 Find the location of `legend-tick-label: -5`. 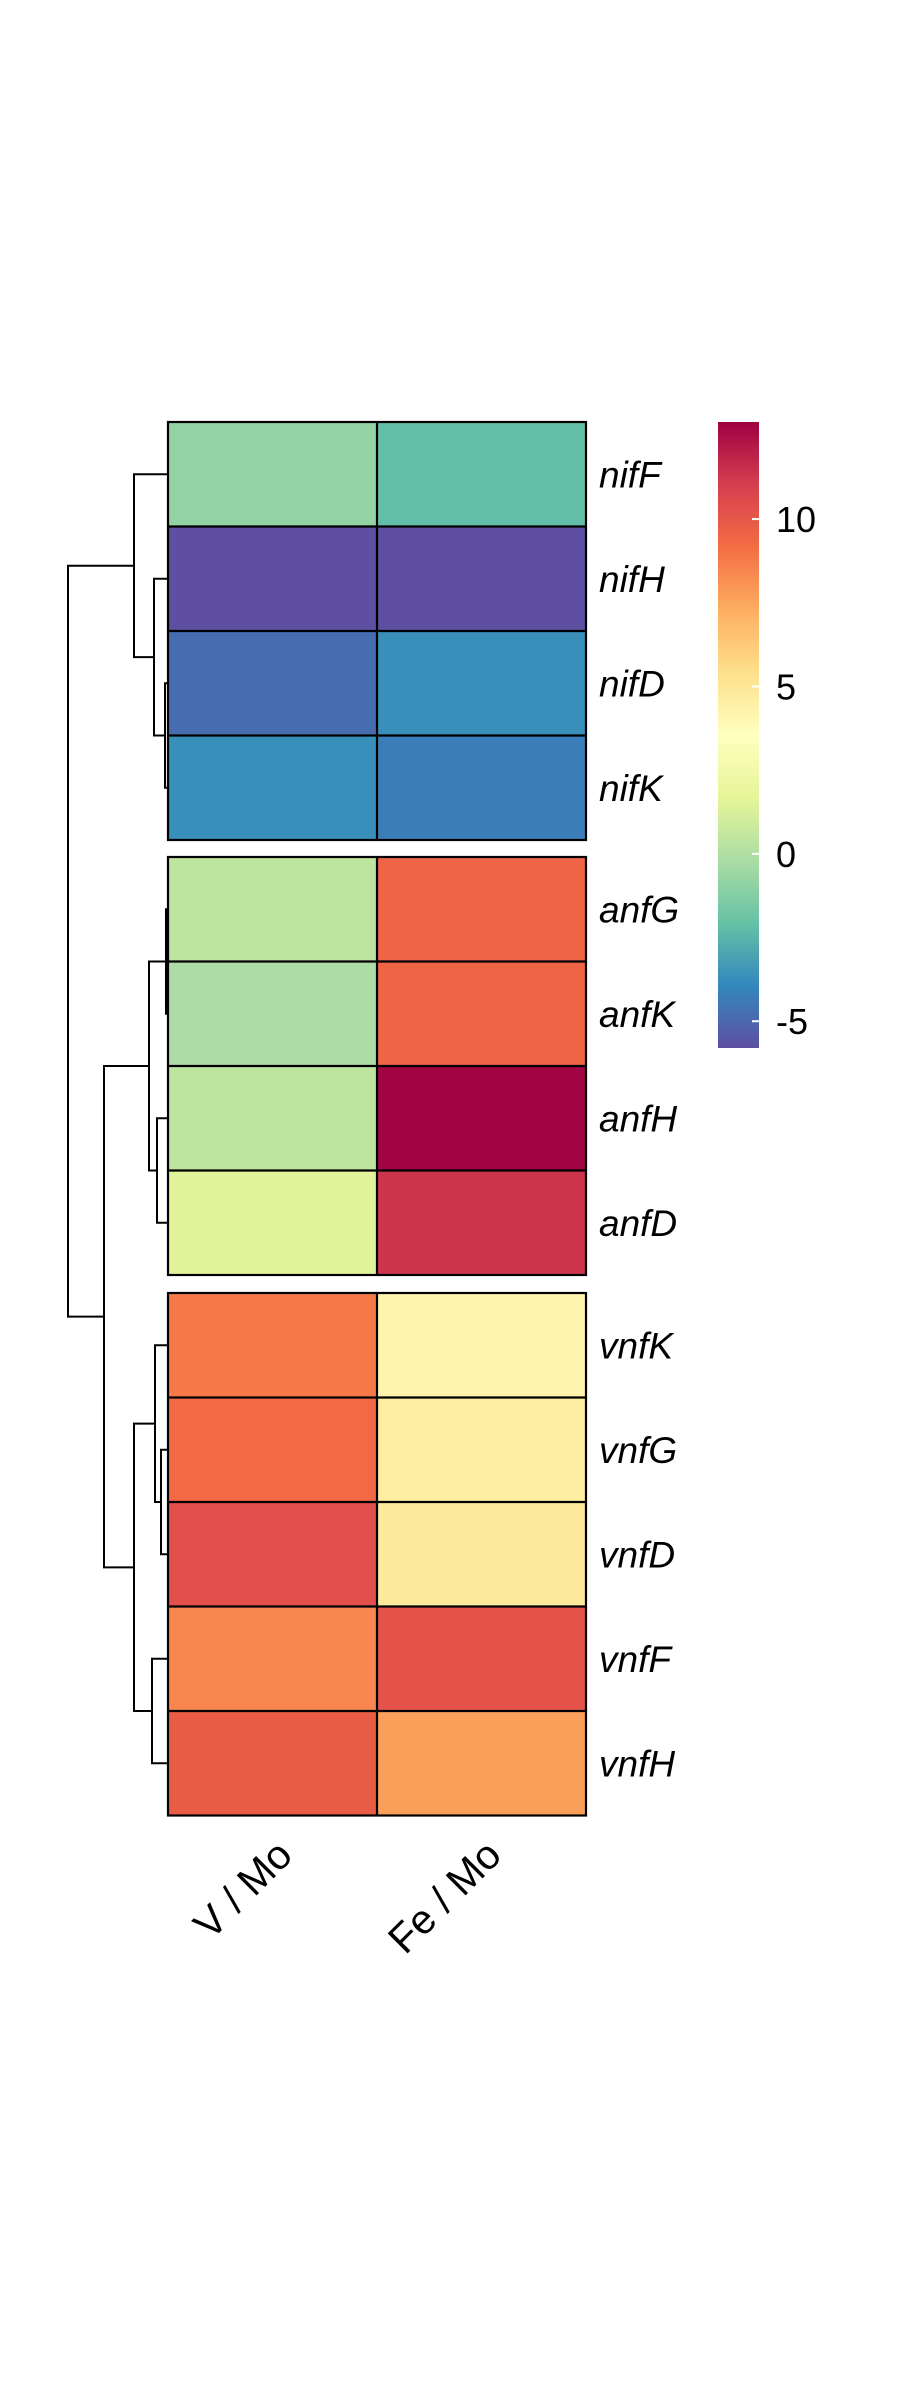

legend-tick-label: -5 is located at coordinates (792, 1021).